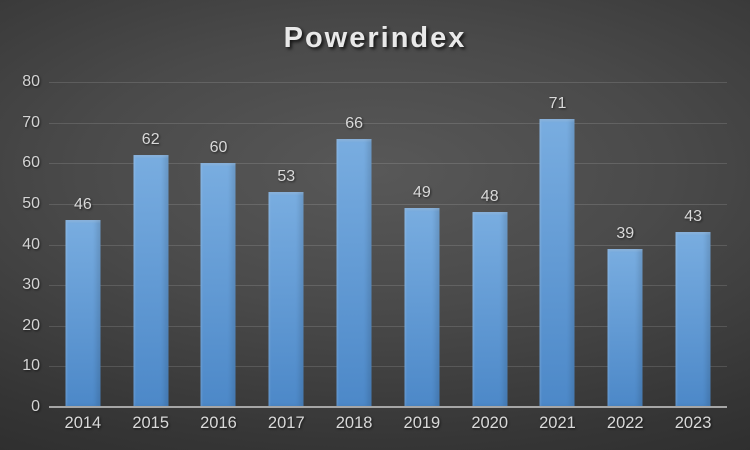  Describe the element at coordinates (31, 366) in the screenshot. I see `y-tick-label-10: 10` at that location.